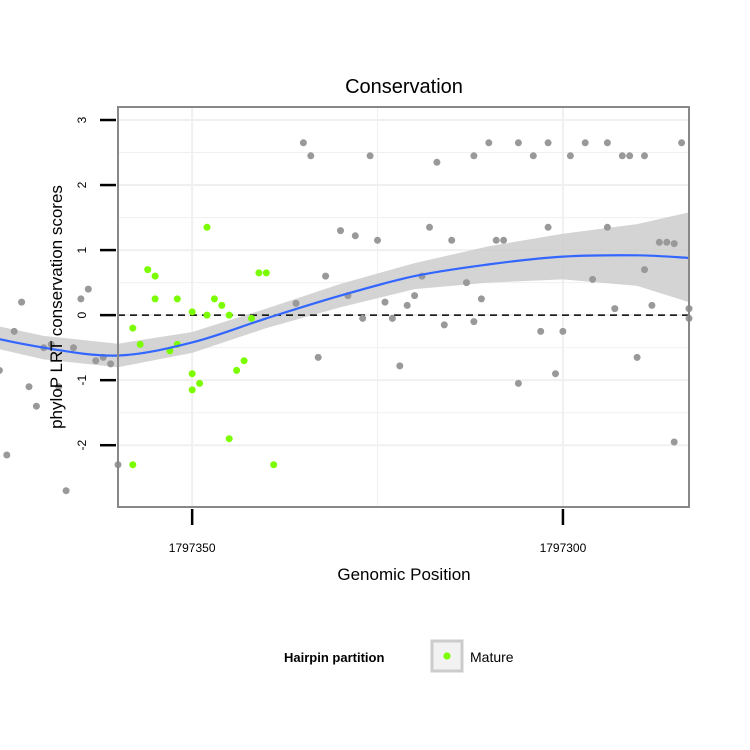 The width and height of the screenshot is (750, 750). I want to click on legend: Hairpin partition Mature, so click(399, 656).